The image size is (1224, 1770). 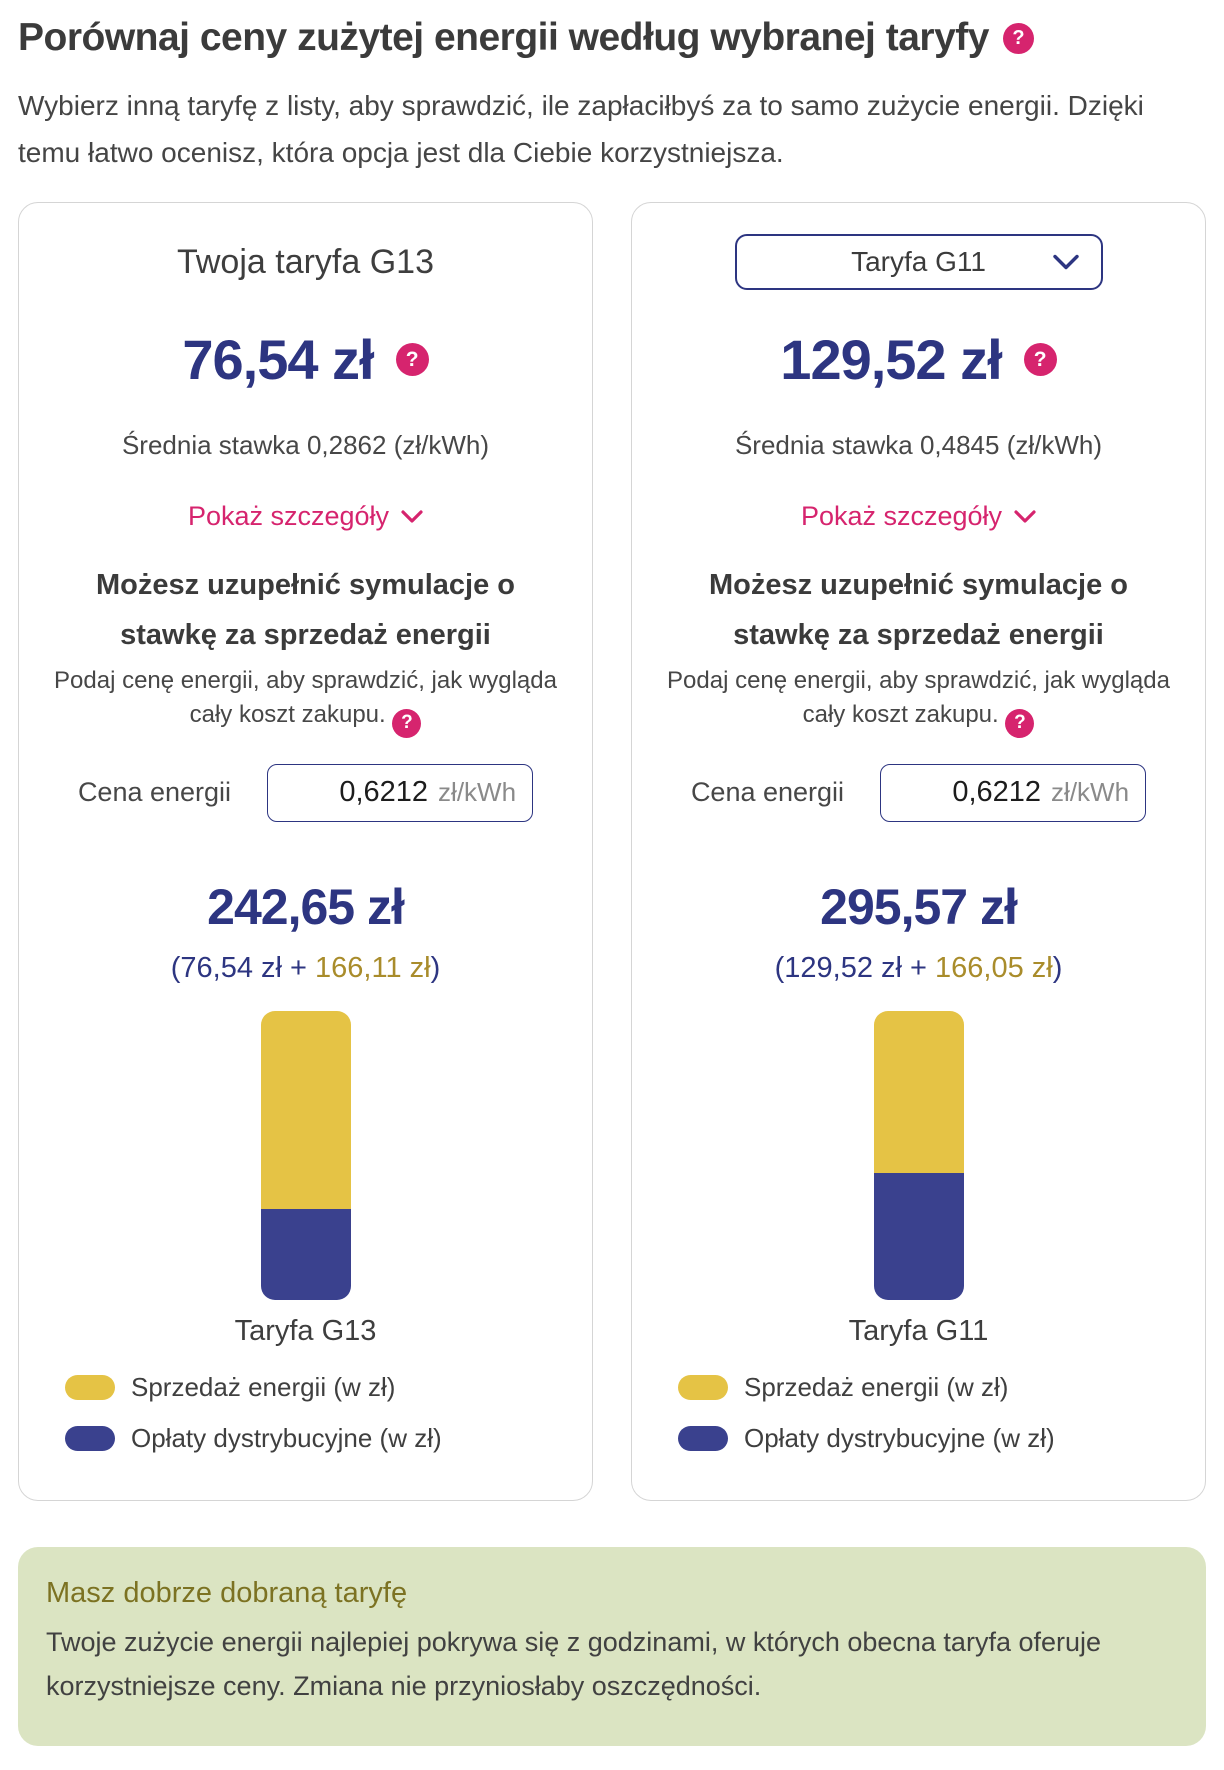 I want to click on current-price: 76,54 zł, so click(x=278, y=359).